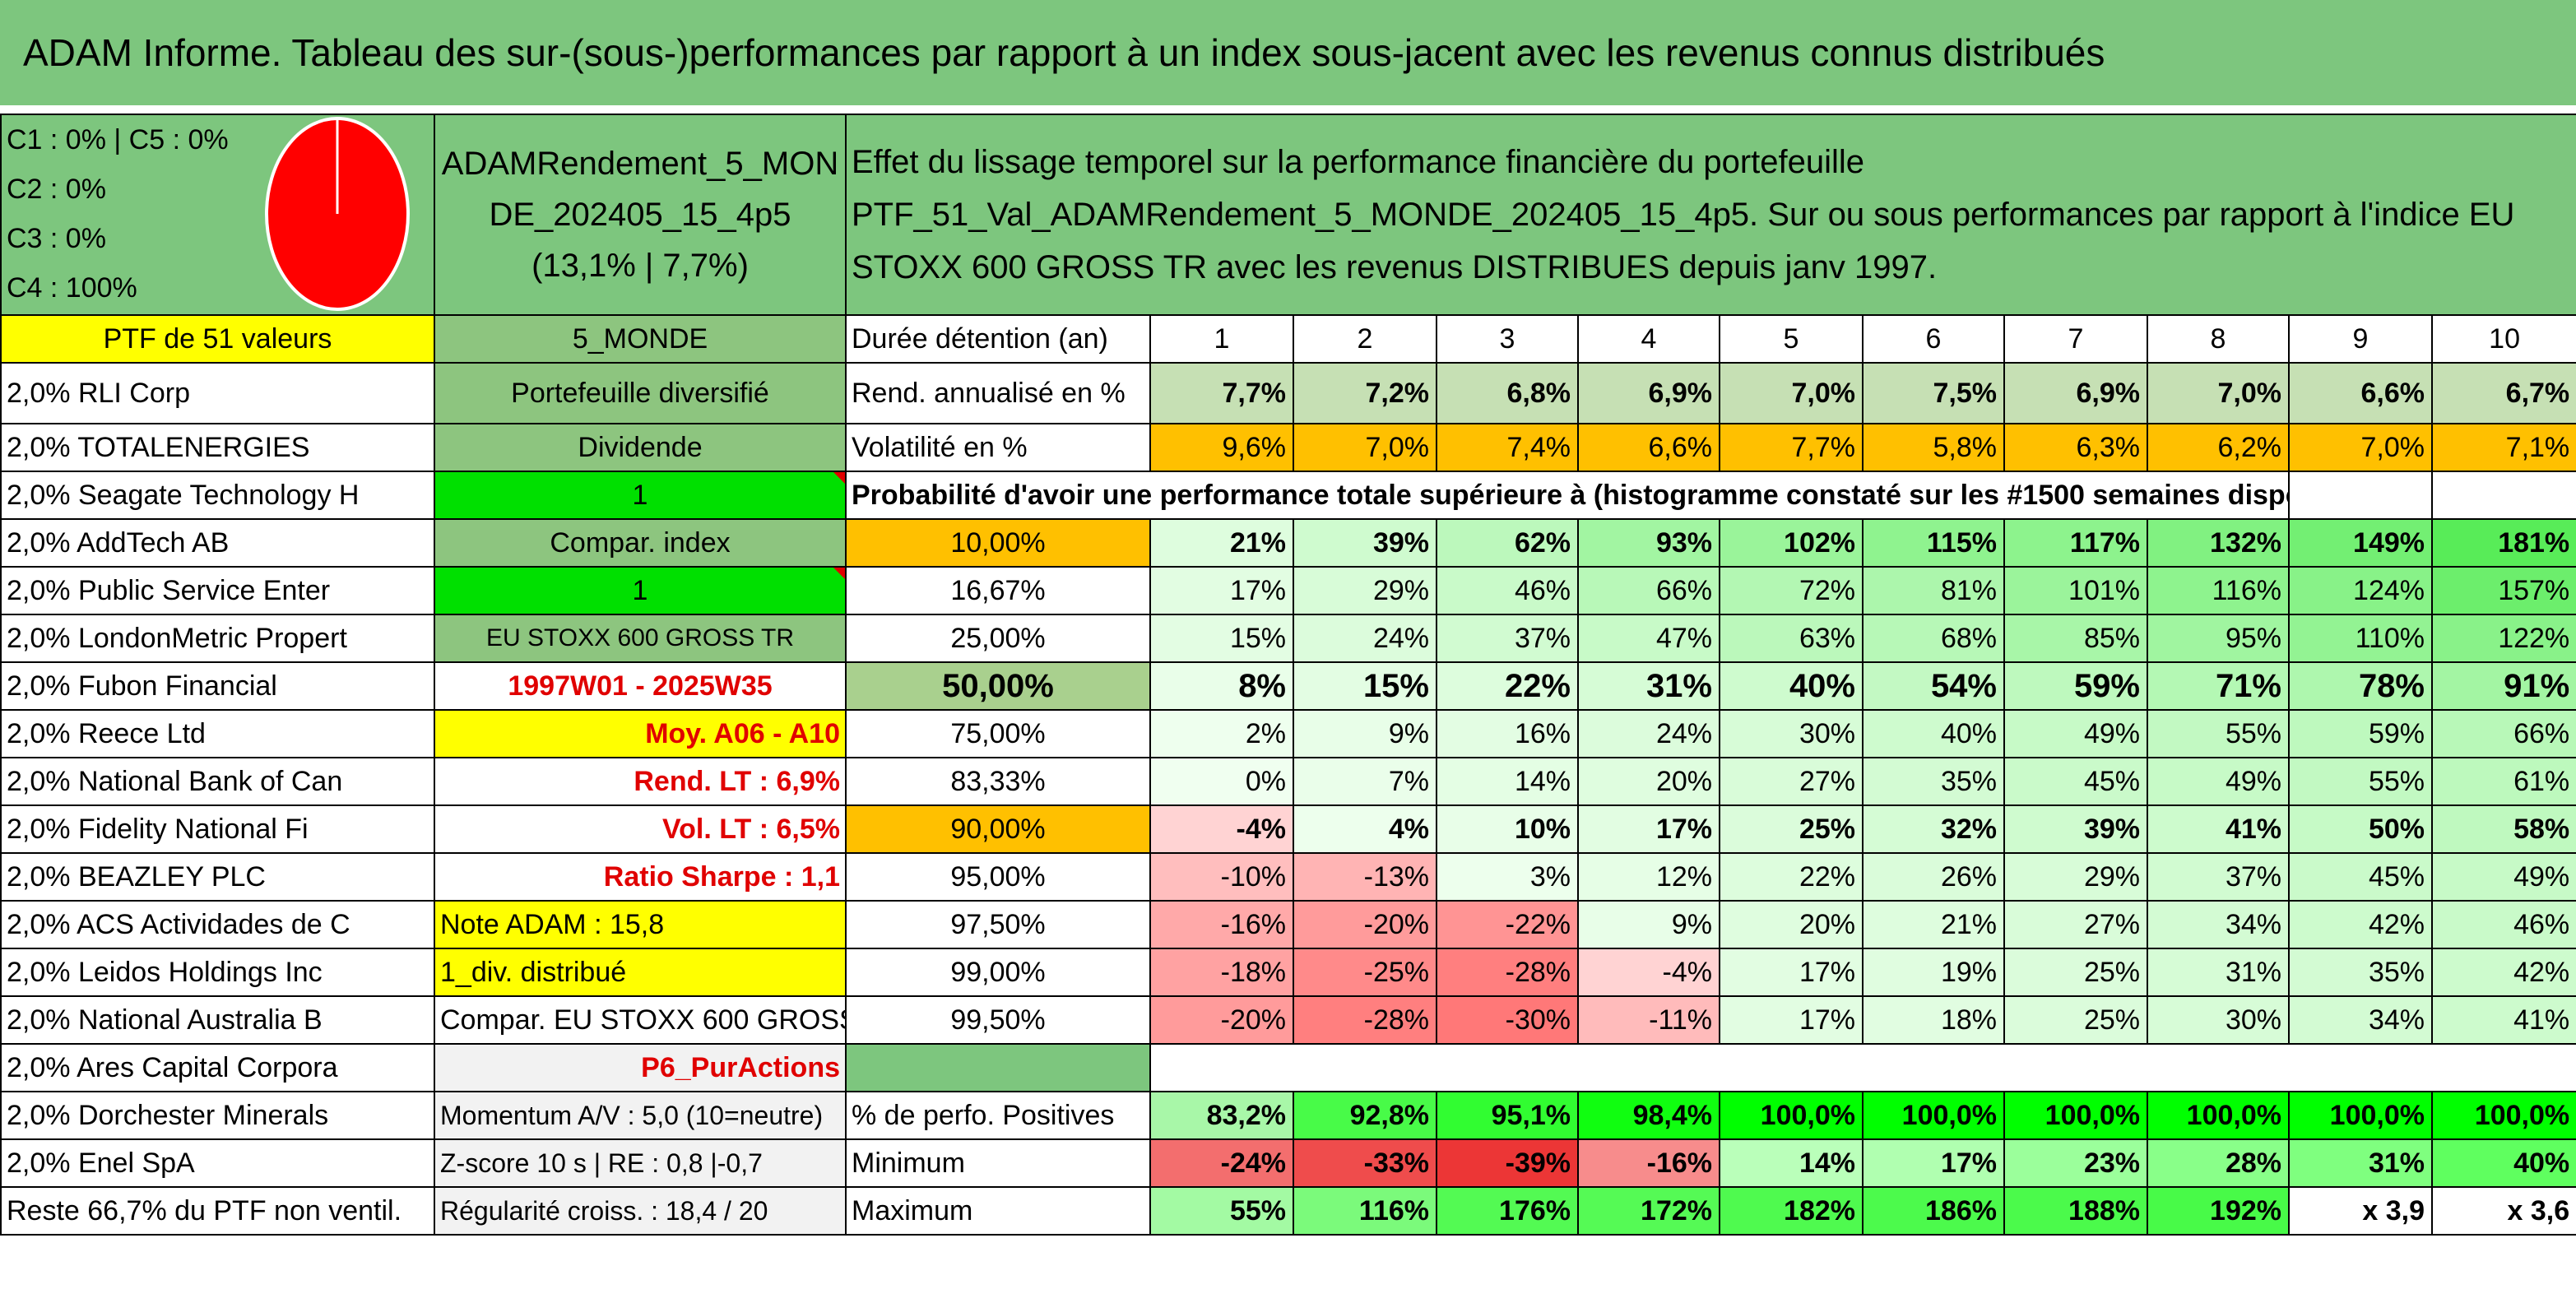 The width and height of the screenshot is (2576, 1289). What do you see at coordinates (1365, 686) in the screenshot?
I see `probability-value: 15%` at bounding box center [1365, 686].